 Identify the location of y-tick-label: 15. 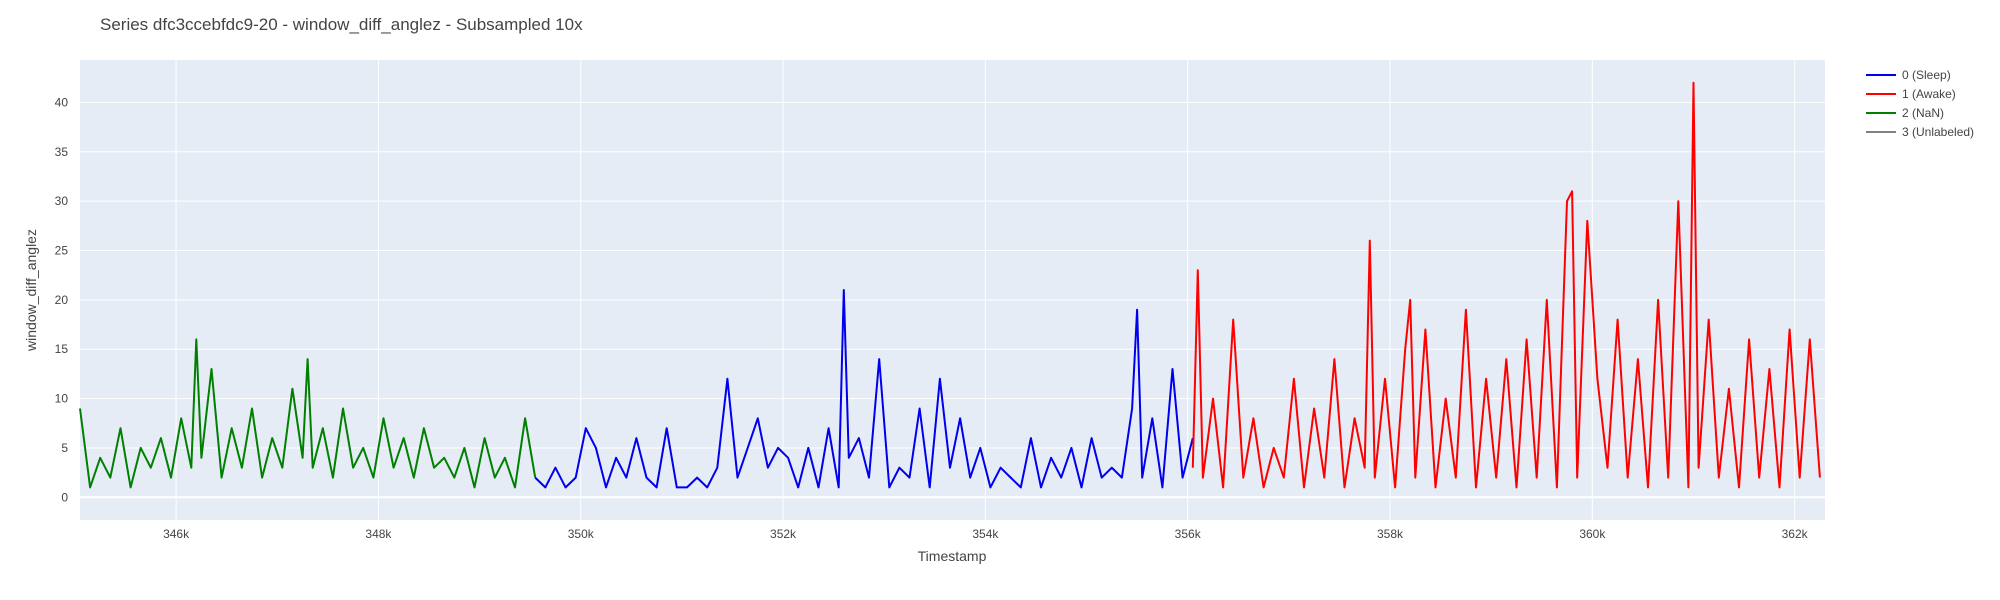
(62, 349).